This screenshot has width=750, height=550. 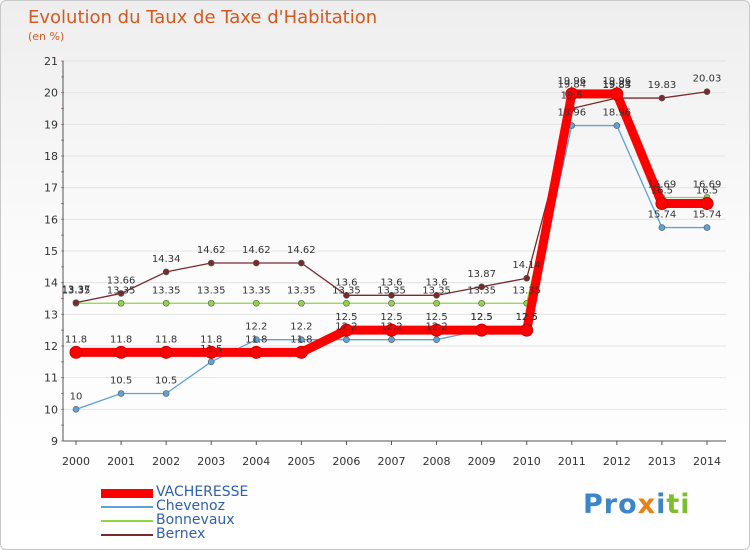 I want to click on data-label: 13.6, so click(x=391, y=282).